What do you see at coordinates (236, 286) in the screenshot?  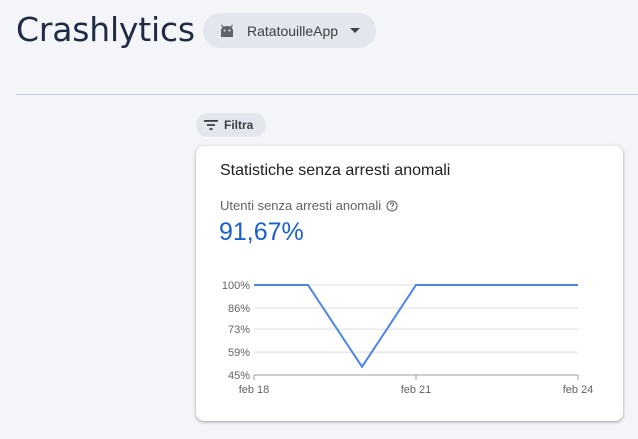 I see `y-tick-label: 100%` at bounding box center [236, 286].